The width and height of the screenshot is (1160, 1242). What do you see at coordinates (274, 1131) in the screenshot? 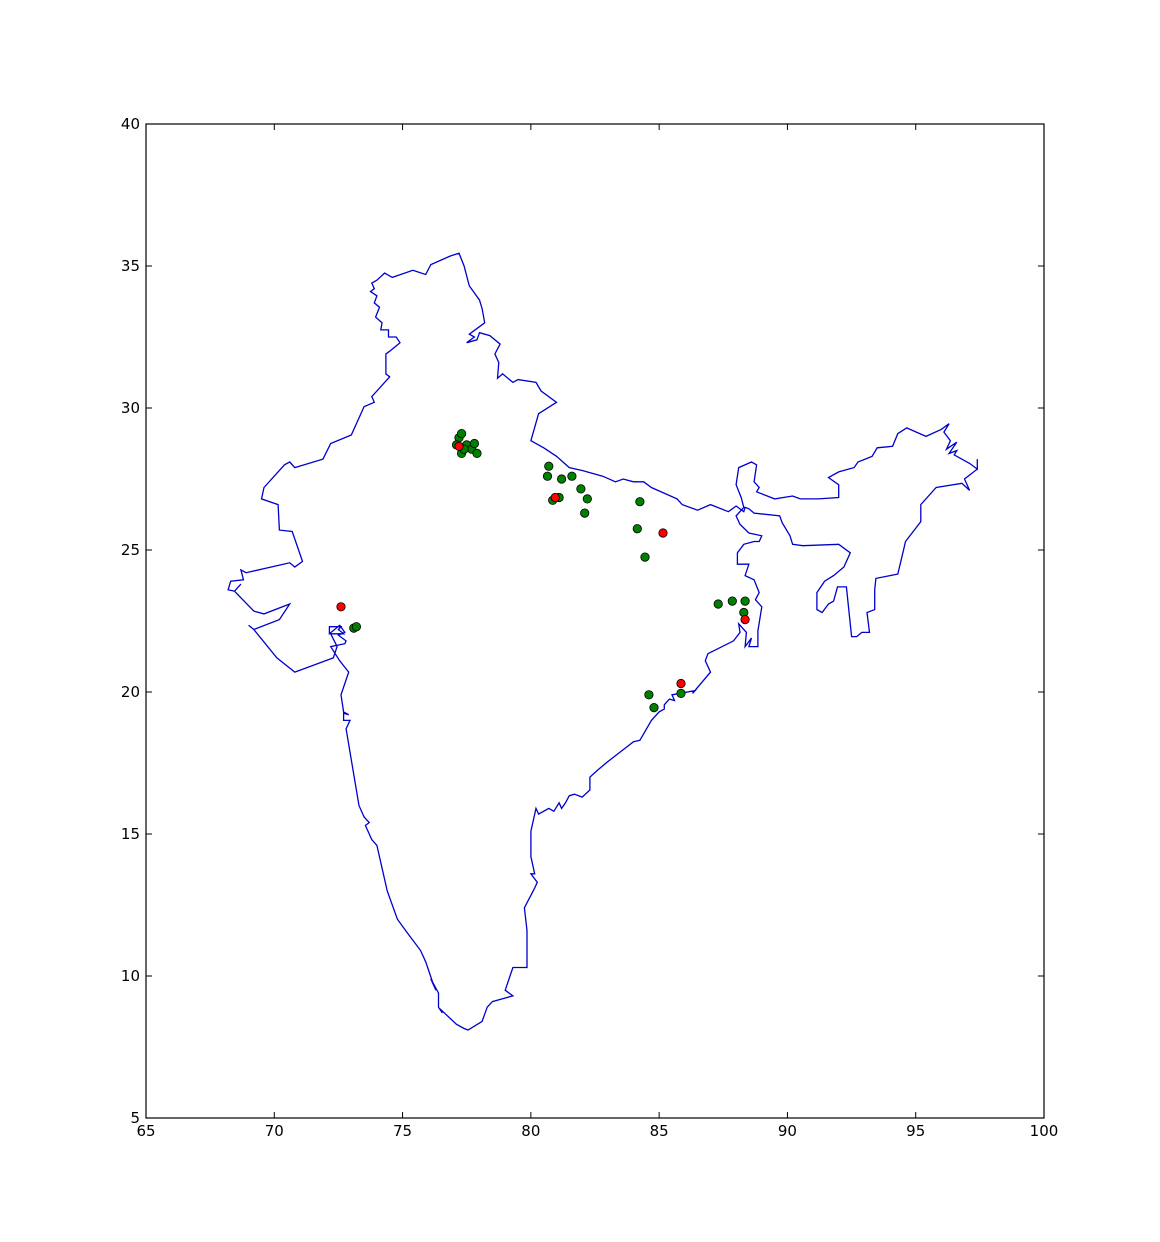
I see `x-tick-label: 70` at bounding box center [274, 1131].